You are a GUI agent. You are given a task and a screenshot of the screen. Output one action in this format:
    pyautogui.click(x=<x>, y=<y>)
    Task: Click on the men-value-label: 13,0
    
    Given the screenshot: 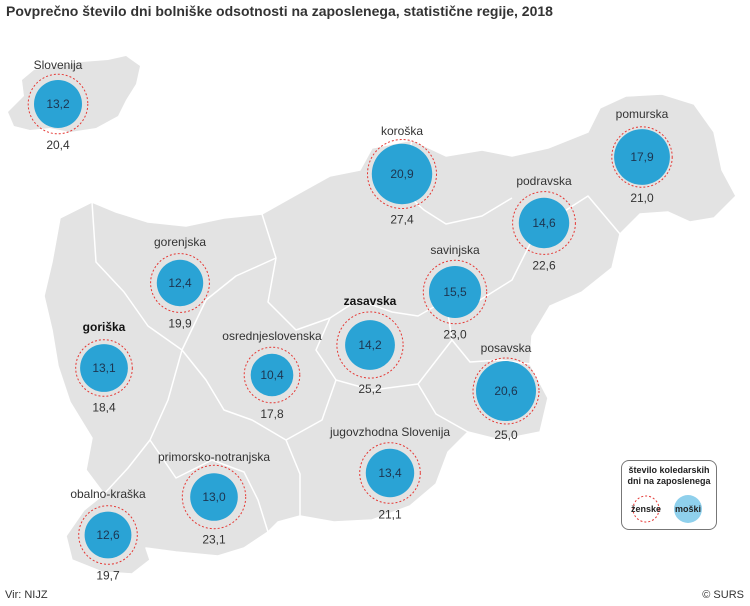 What is the action you would take?
    pyautogui.click(x=214, y=497)
    